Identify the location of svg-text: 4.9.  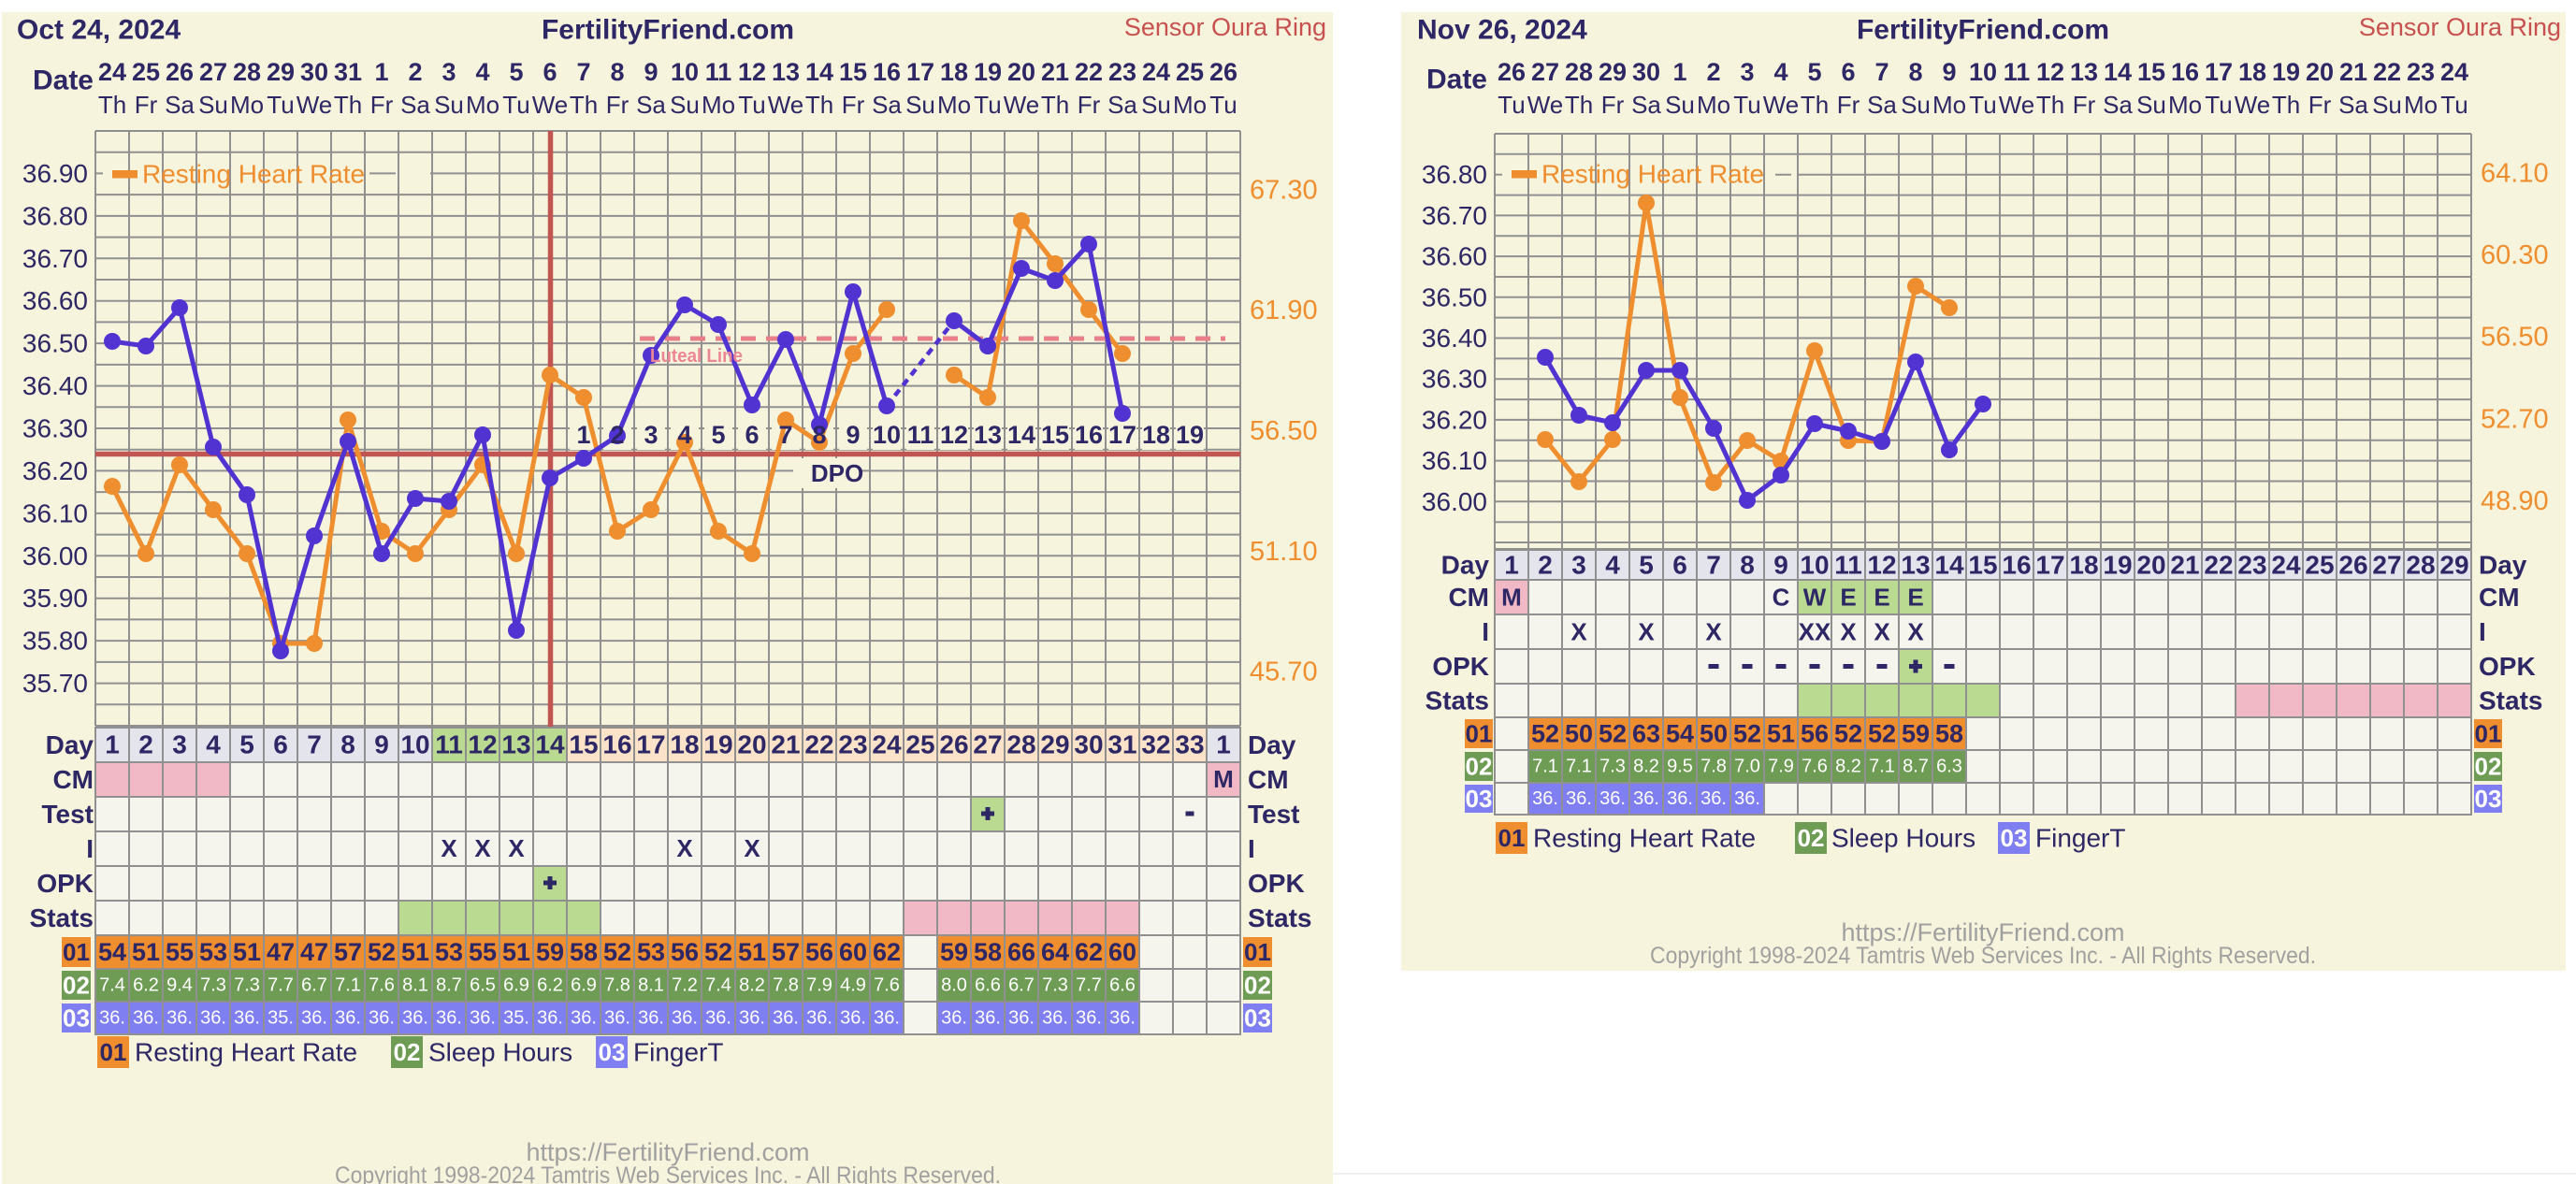
(853, 985).